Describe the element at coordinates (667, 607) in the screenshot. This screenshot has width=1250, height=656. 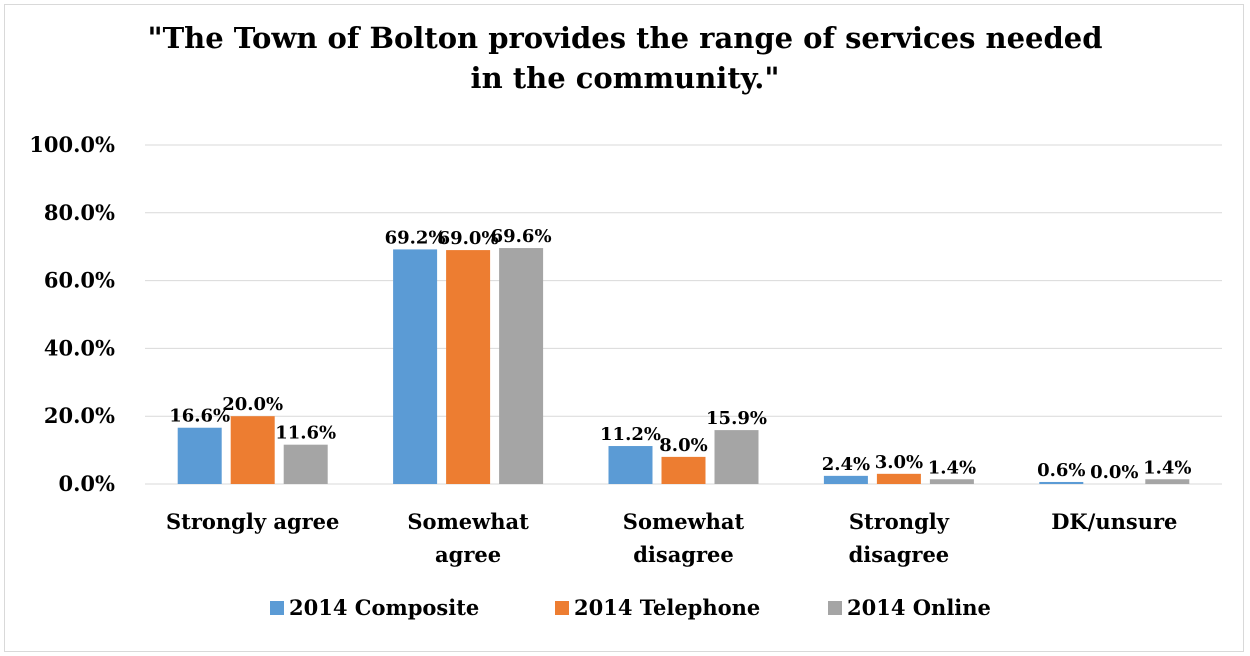
I see `legend-label: 2014 Telephone` at that location.